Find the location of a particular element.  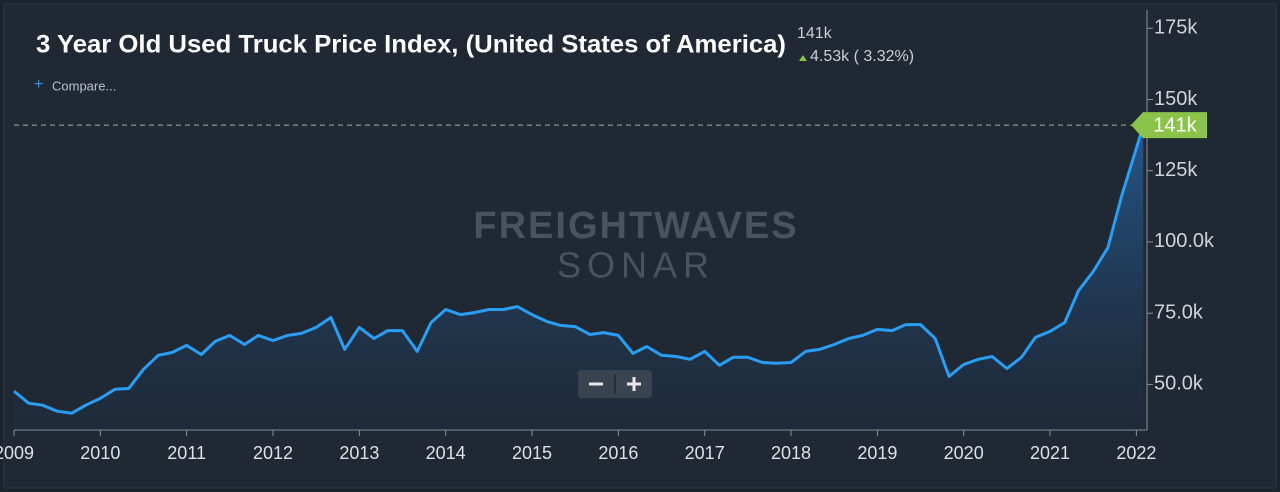

up-arrow is located at coordinates (803, 58).